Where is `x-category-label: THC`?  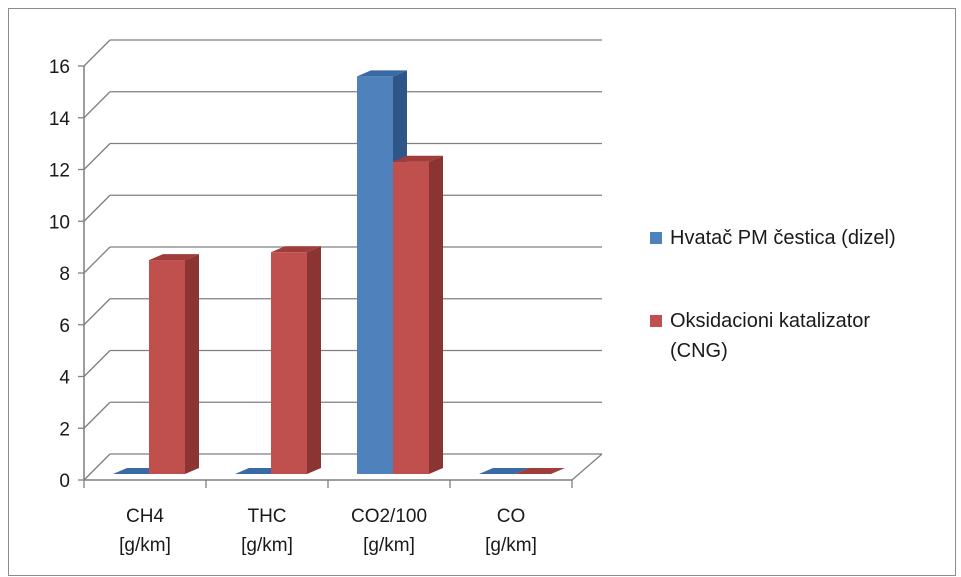
x-category-label: THC is located at coordinates (266, 516).